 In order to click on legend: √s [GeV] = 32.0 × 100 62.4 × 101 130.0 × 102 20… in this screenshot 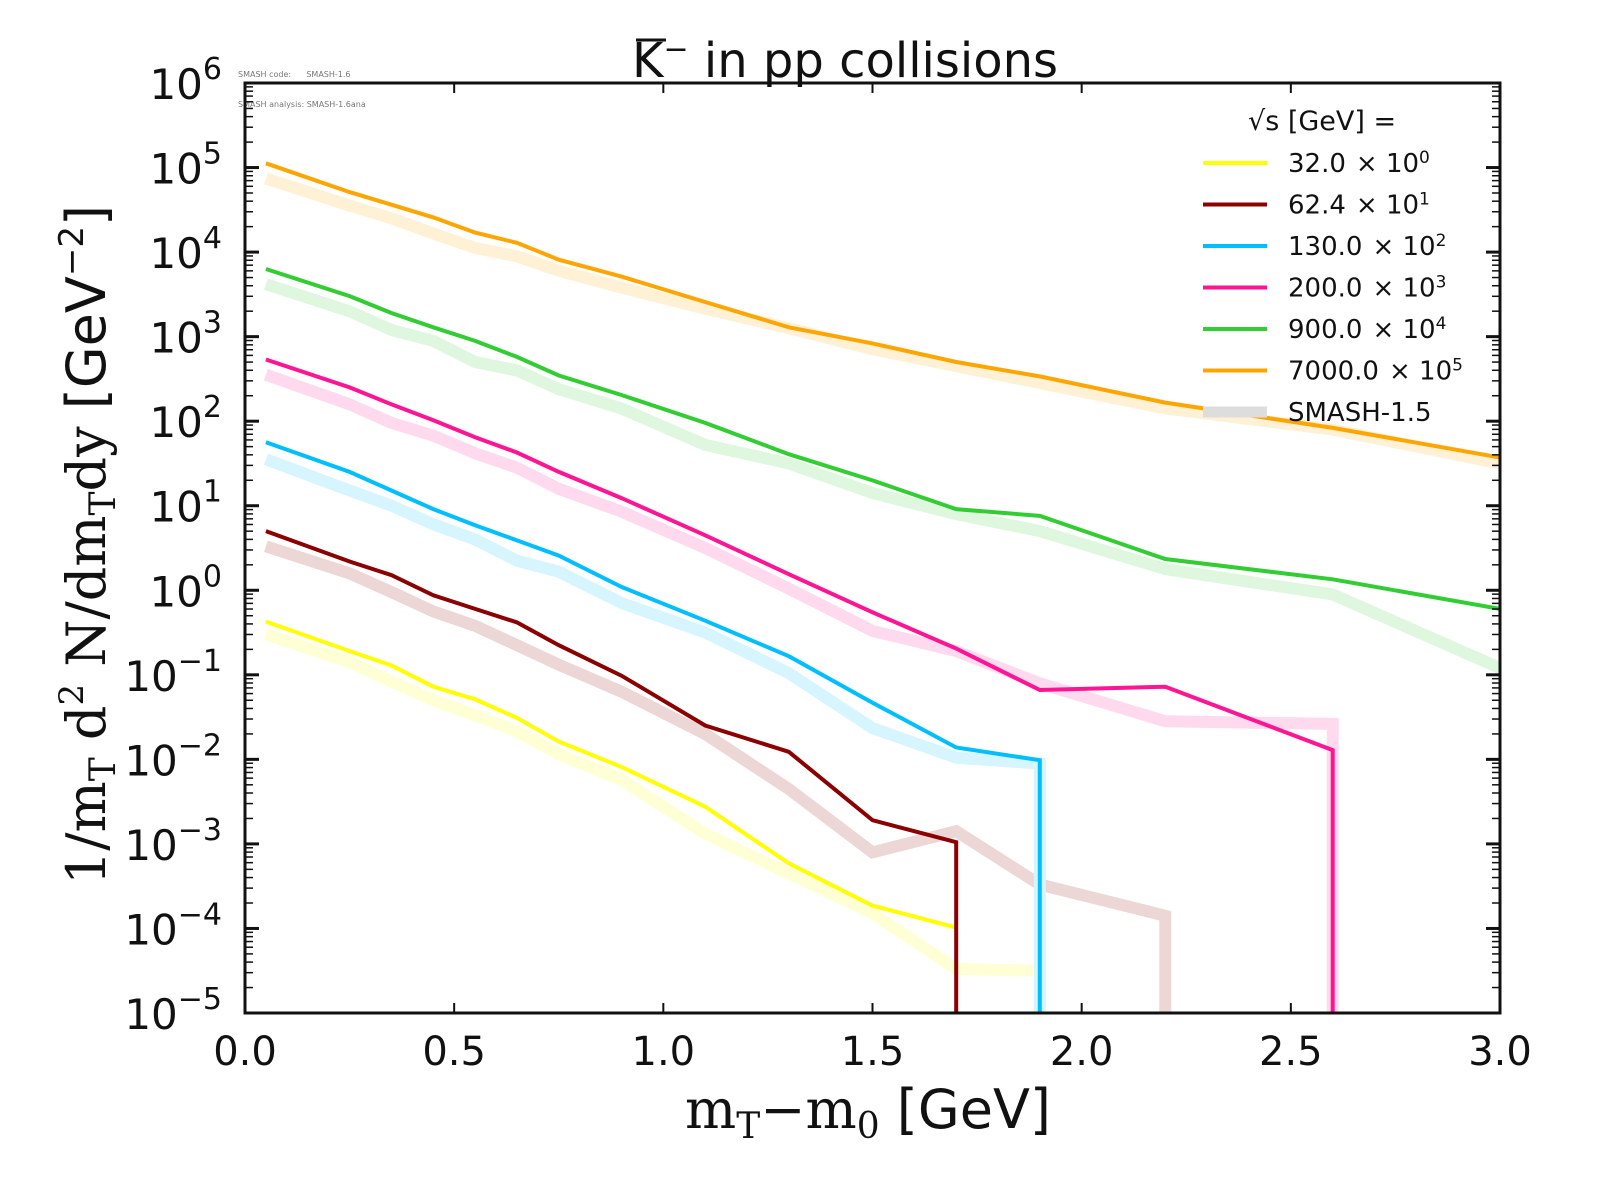, I will do `click(1333, 267)`.